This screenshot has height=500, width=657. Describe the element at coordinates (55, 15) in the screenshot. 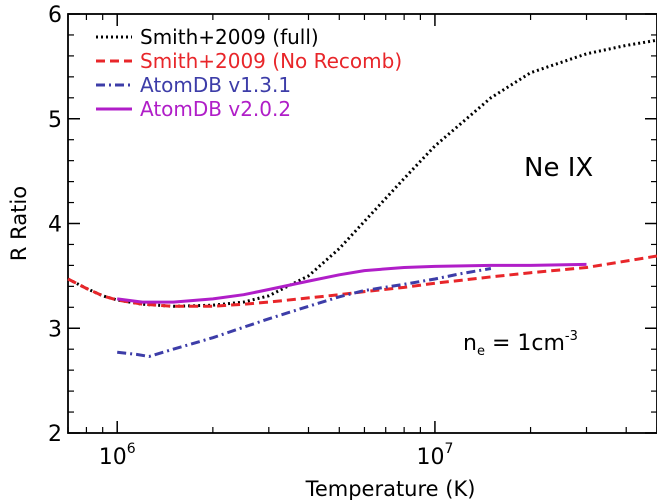

I see `y-tick-label: 6` at that location.